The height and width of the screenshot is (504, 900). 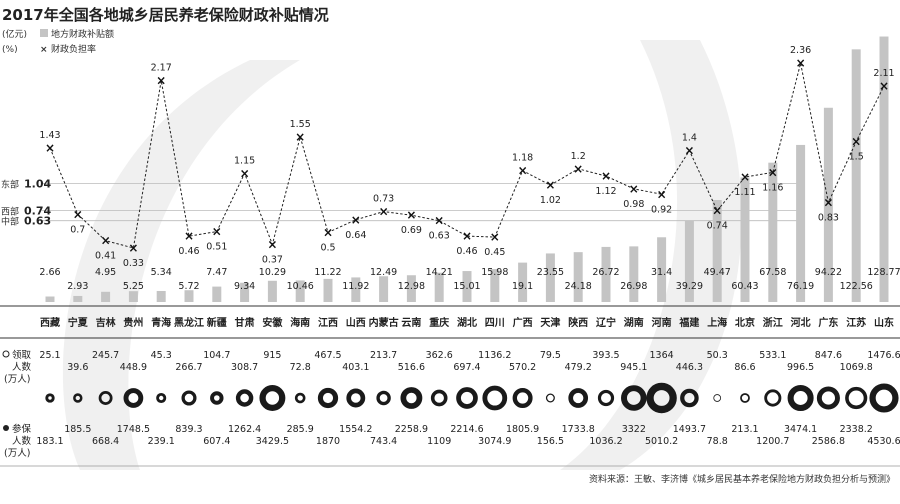 I want to click on insured-value-14: 1109, so click(x=439, y=441).